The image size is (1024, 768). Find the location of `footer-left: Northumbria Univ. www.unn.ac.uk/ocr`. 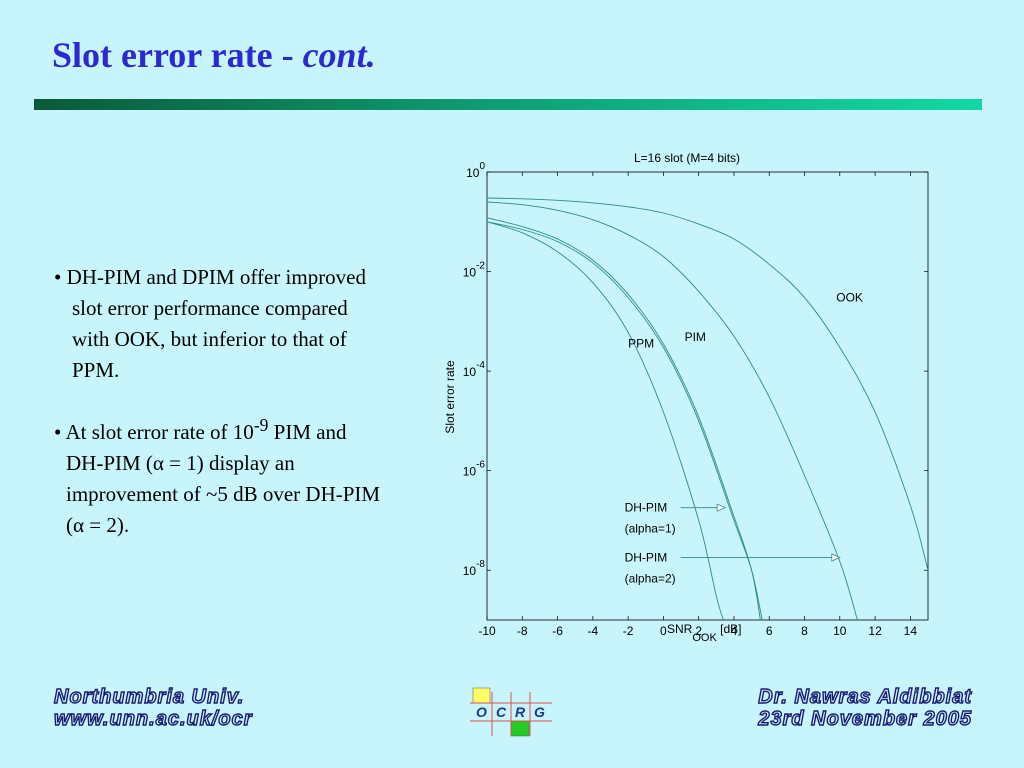

footer-left: Northumbria Univ. www.unn.ac.uk/ocr is located at coordinates (153, 707).